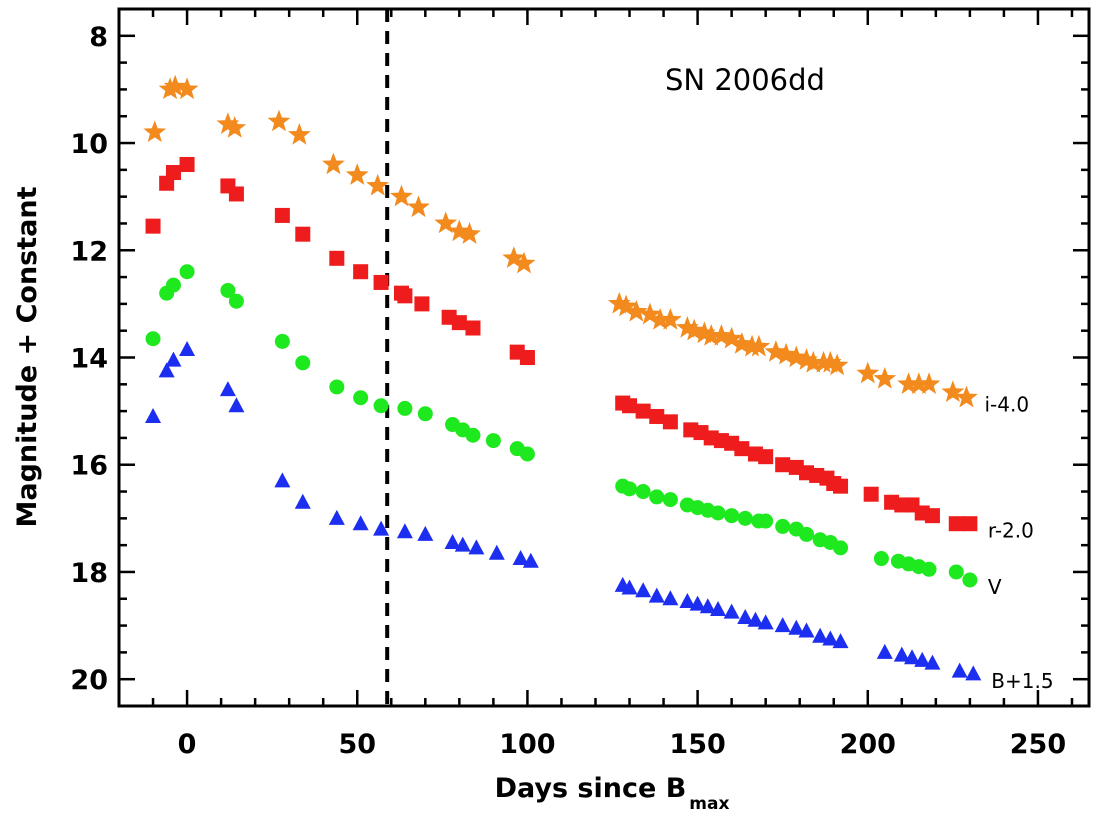  Describe the element at coordinates (89, 680) in the screenshot. I see `y-tick-label: 20` at that location.